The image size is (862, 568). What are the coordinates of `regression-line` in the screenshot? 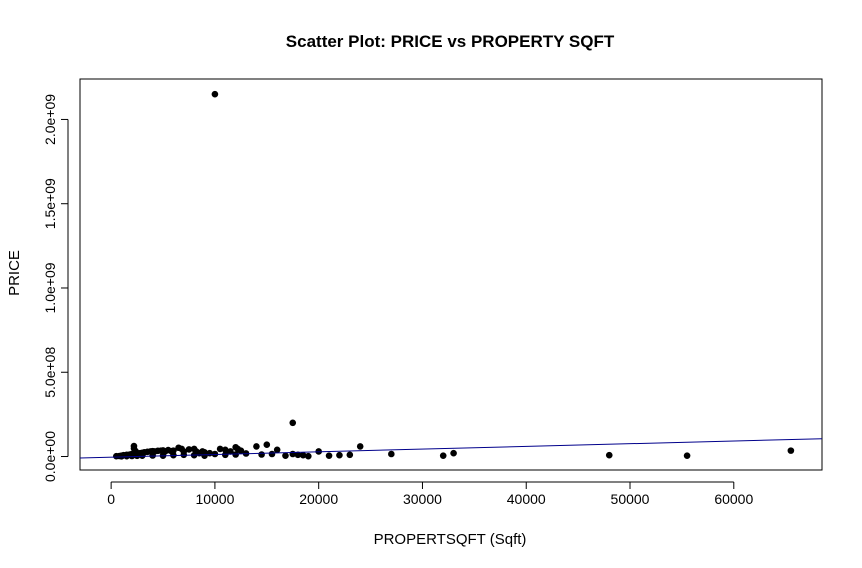 It's located at (451, 448).